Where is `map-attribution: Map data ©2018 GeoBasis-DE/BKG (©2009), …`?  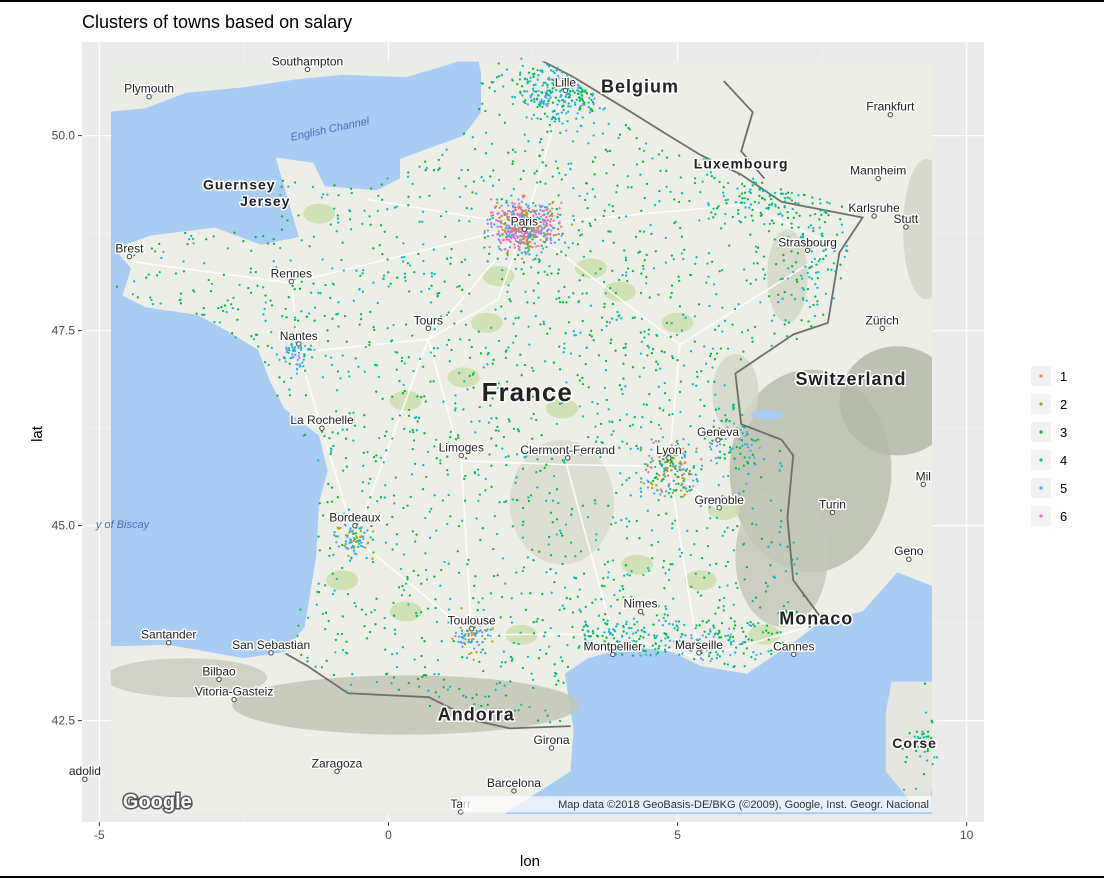 map-attribution: Map data ©2018 GeoBasis-DE/BKG (©2009), … is located at coordinates (743, 805).